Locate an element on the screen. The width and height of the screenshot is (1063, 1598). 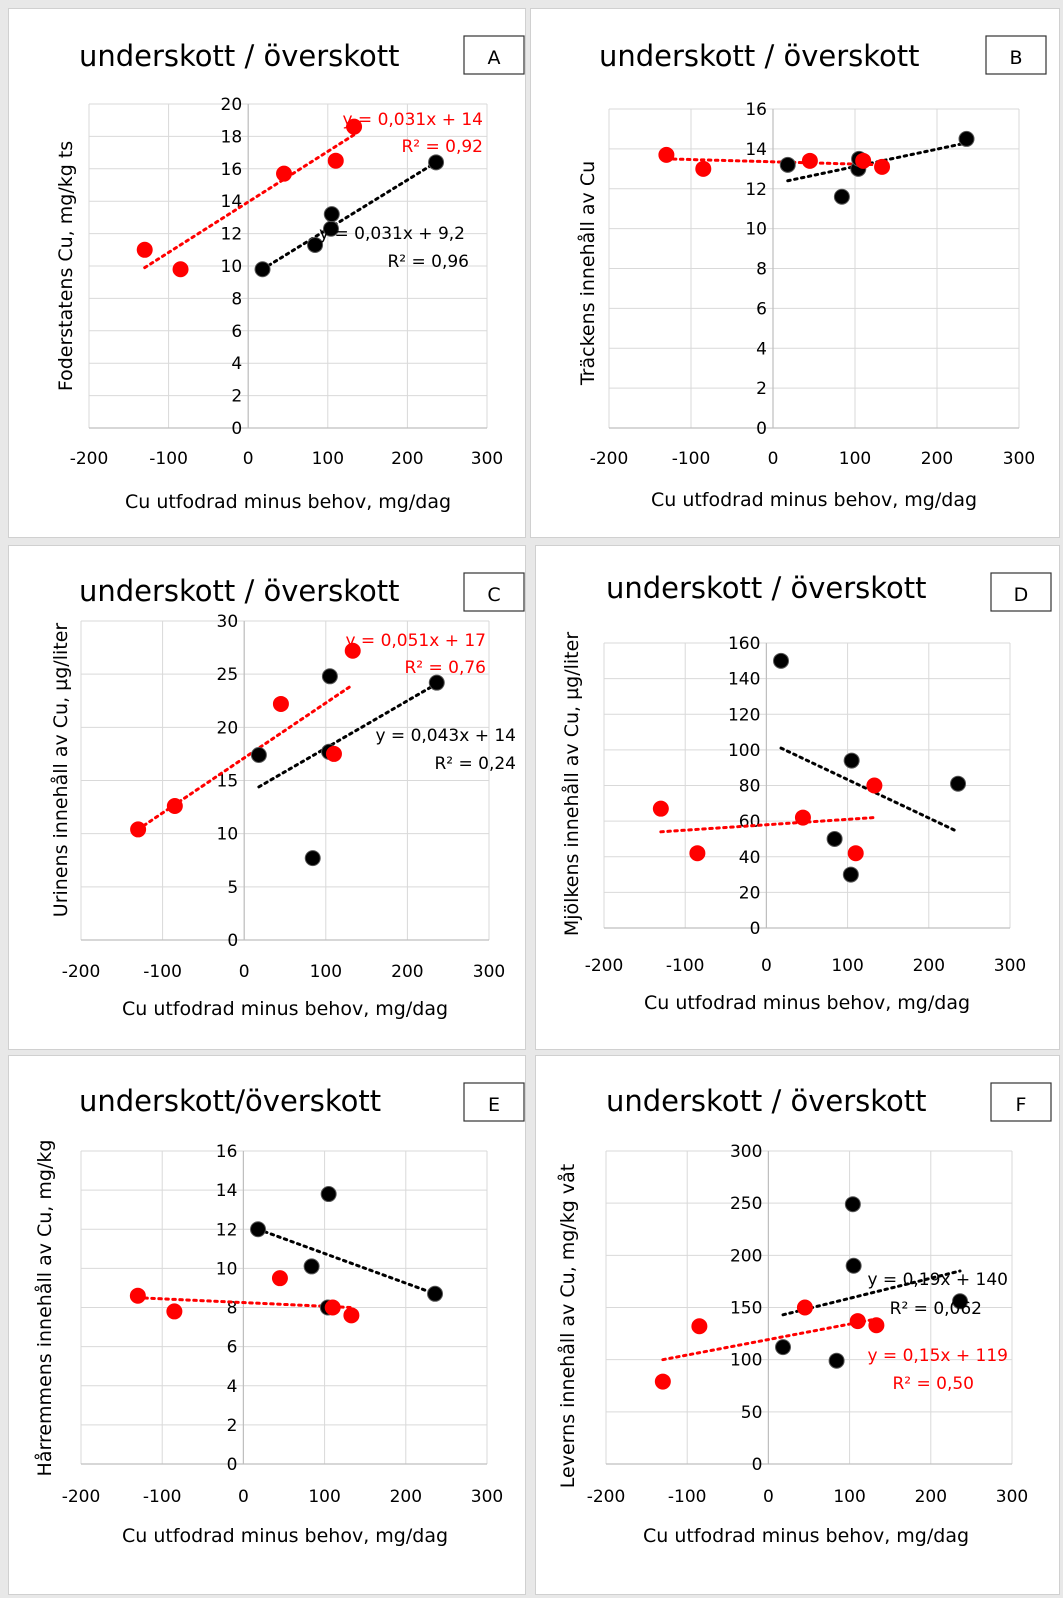
y-axis-label: Mjölkens innehåll av Cu, µg/liter is located at coordinates (571, 784).